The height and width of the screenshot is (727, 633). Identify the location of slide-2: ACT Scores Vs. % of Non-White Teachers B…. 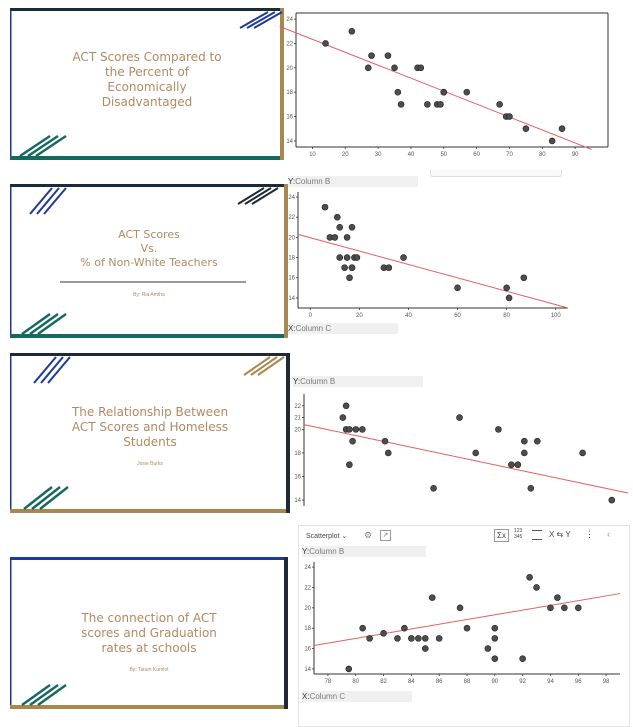
(149, 261).